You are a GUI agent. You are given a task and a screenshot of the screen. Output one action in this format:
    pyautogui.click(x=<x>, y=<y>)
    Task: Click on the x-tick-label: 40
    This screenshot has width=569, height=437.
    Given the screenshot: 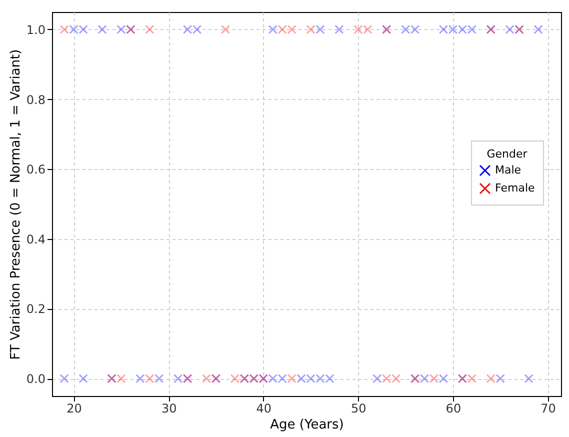 What is the action you would take?
    pyautogui.click(x=264, y=409)
    